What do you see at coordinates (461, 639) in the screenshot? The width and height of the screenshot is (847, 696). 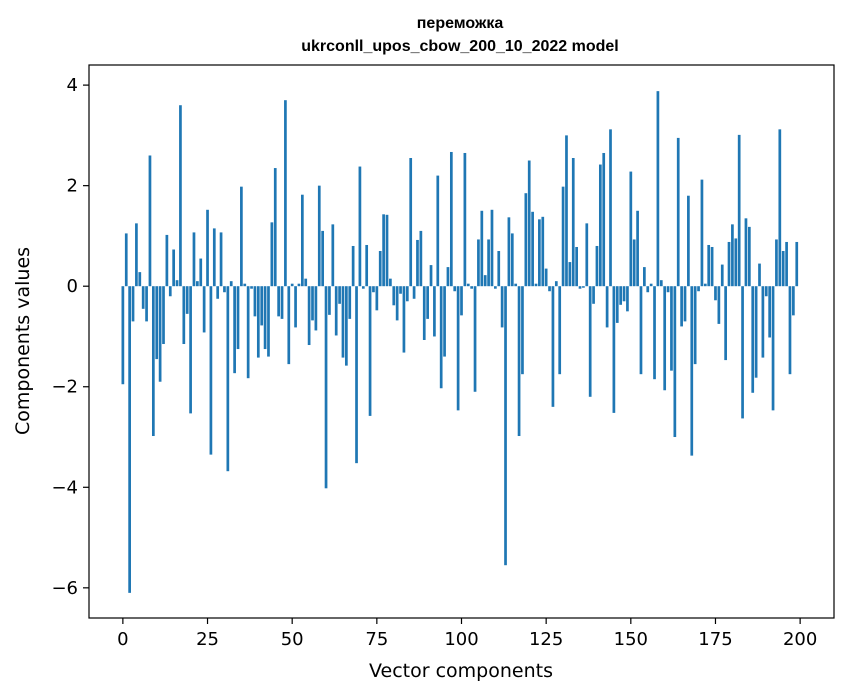 I see `x-tick-label: 100` at bounding box center [461, 639].